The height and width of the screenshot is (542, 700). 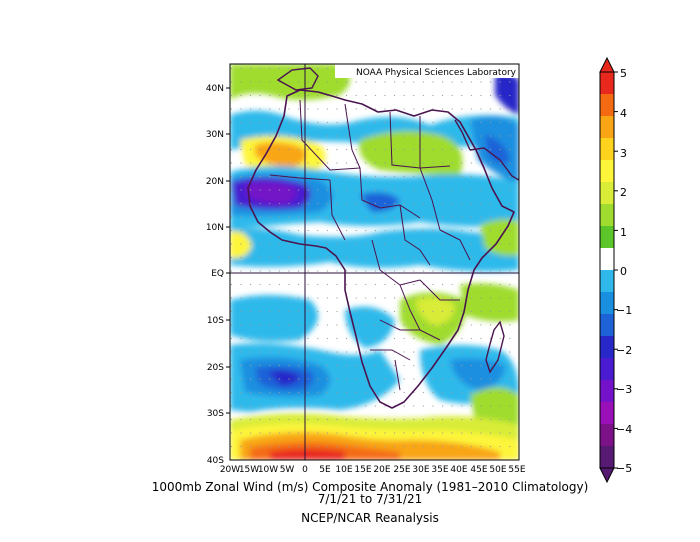 I want to click on lon-label: 5E, so click(x=325, y=470).